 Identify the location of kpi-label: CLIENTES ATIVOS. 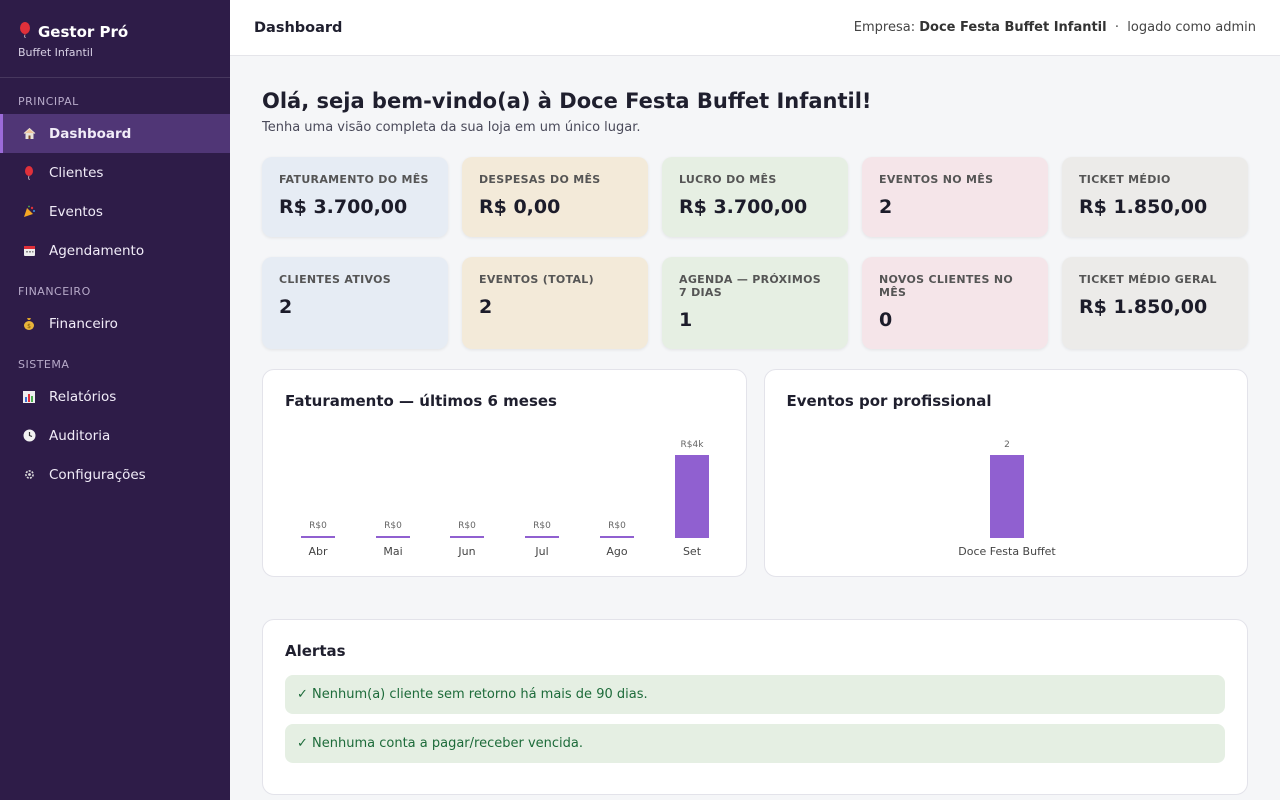
(335, 279).